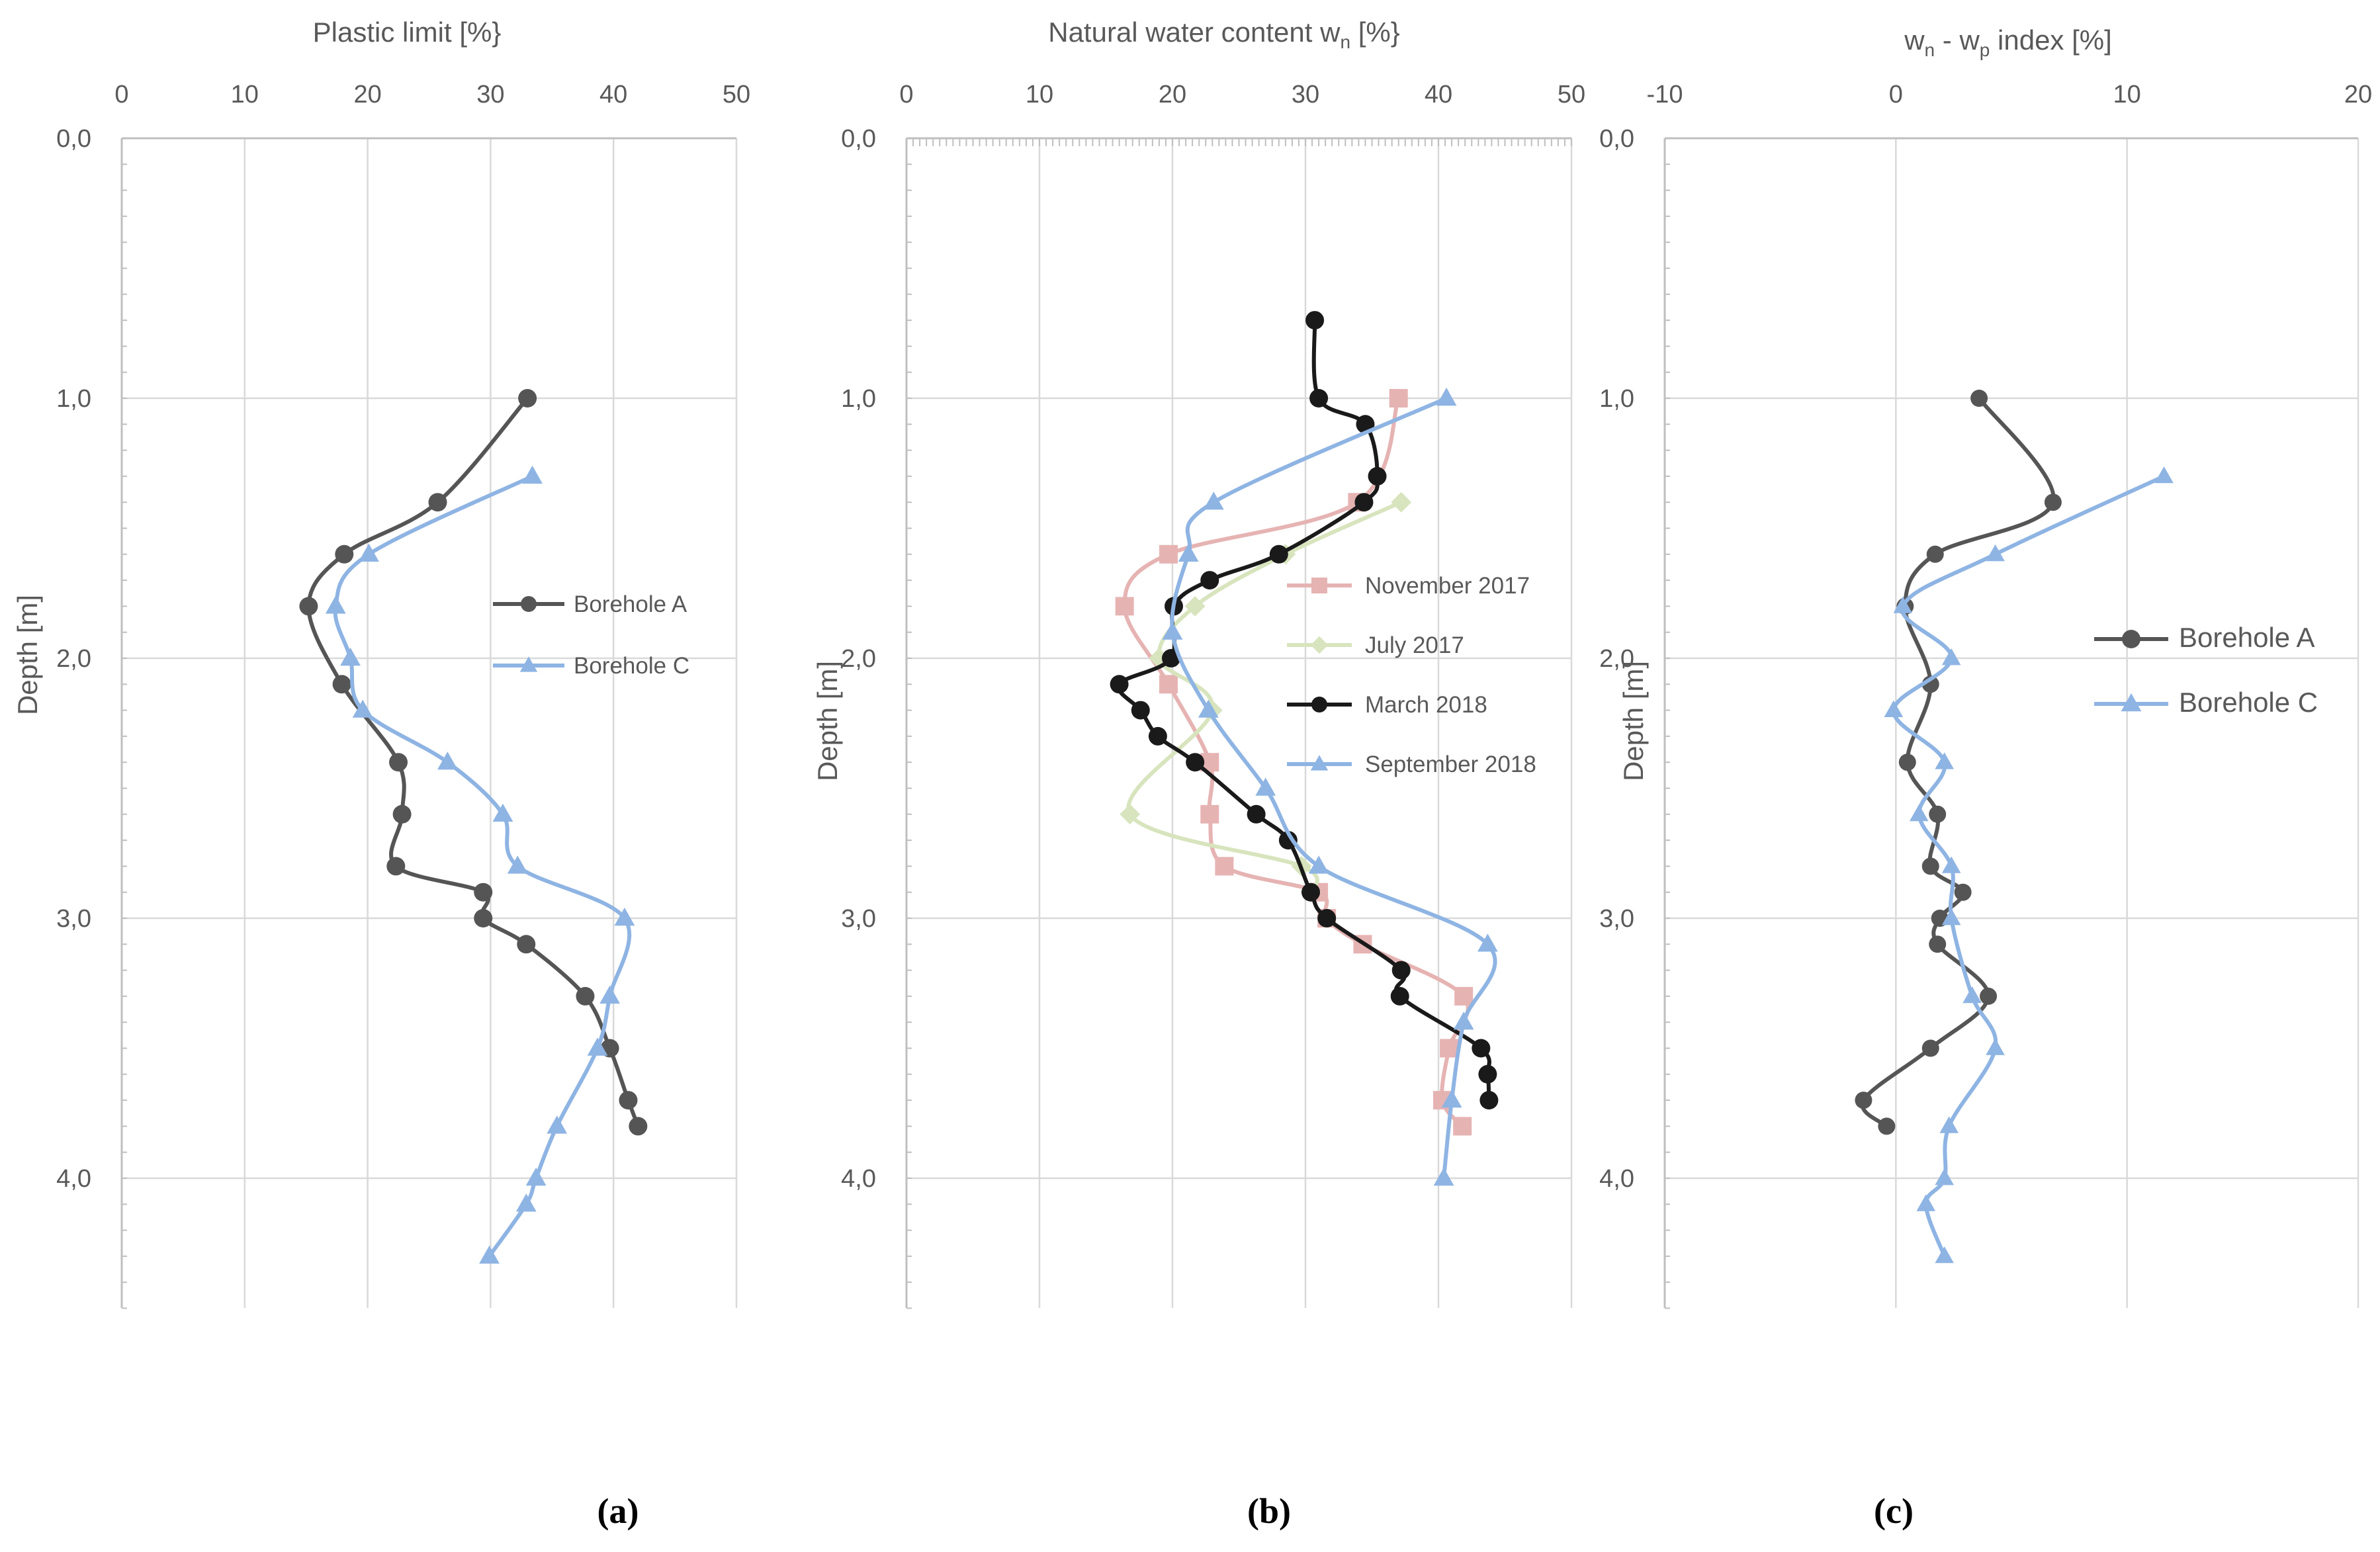 This screenshot has width=2380, height=1552. Describe the element at coordinates (1438, 94) in the screenshot. I see `x-tick-label: 40` at that location.